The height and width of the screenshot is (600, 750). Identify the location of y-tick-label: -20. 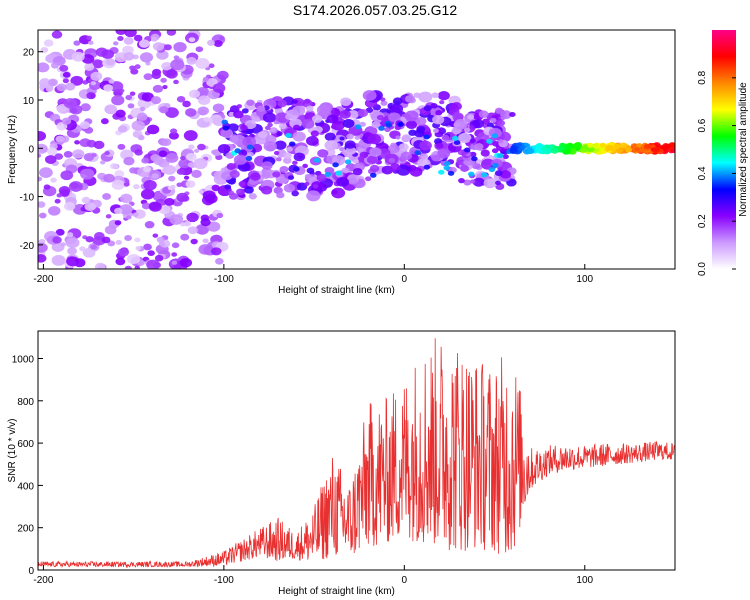
(27, 246).